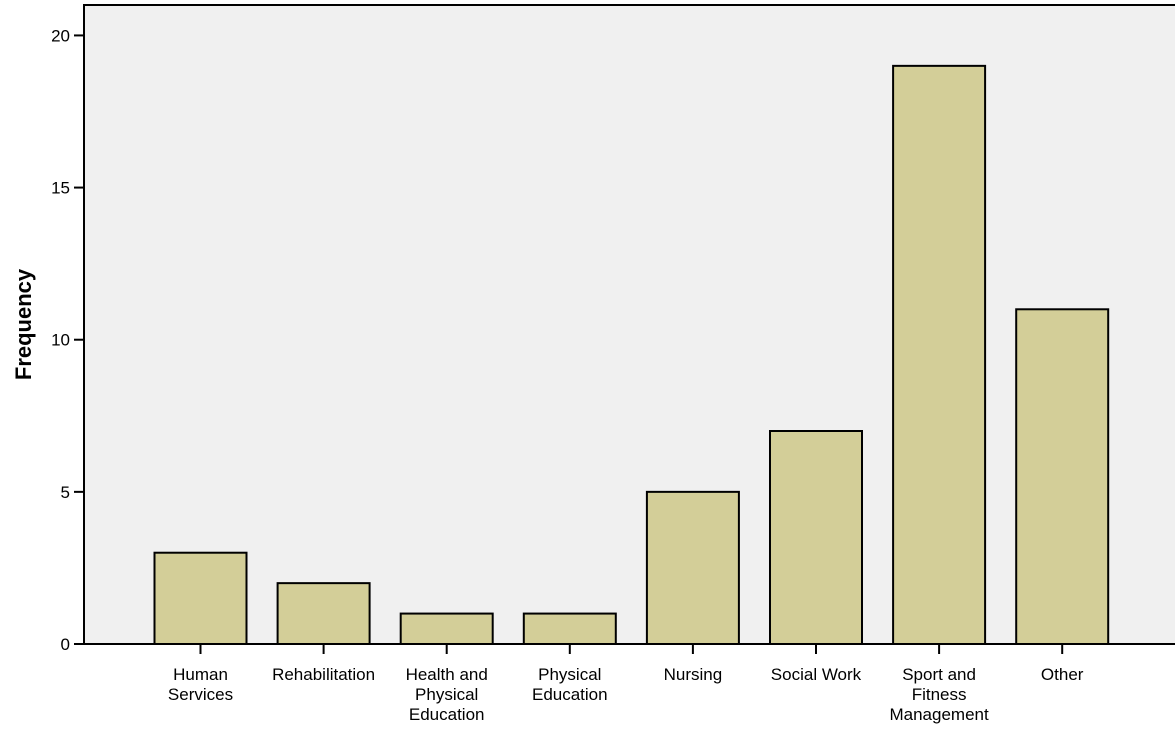 This screenshot has width=1175, height=731. Describe the element at coordinates (65, 644) in the screenshot. I see `y-tick-label-0: 0` at that location.